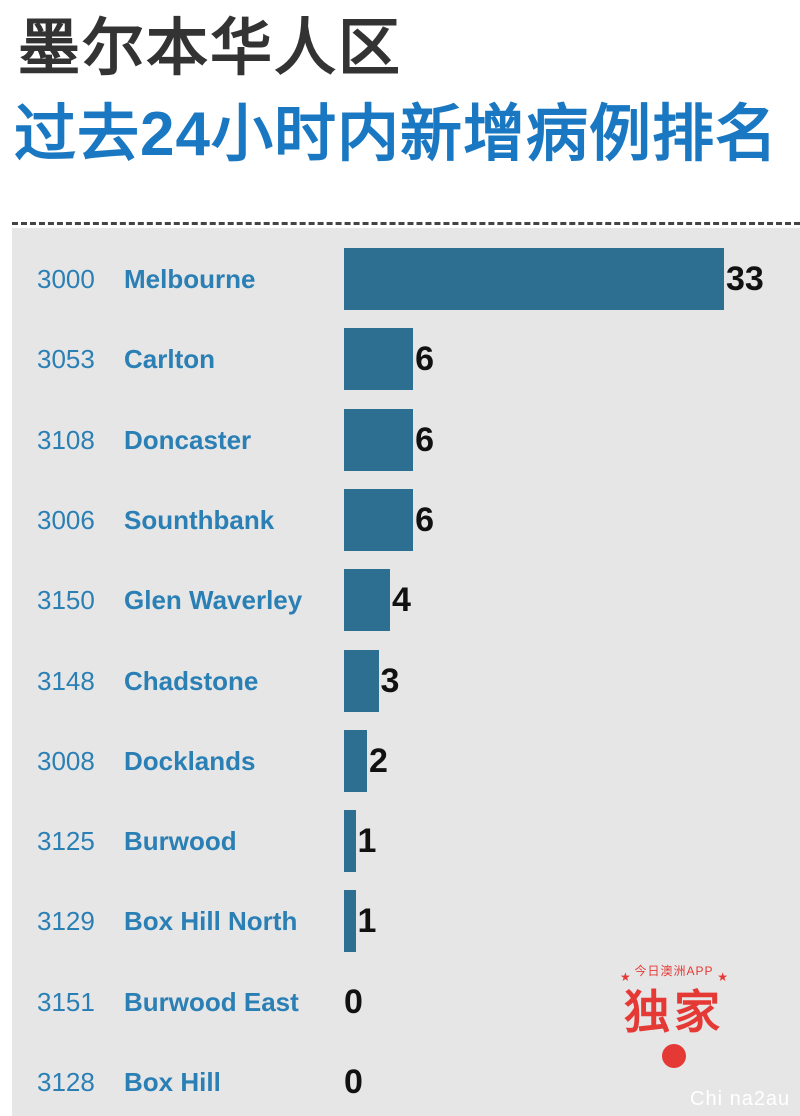 The image size is (800, 1116). I want to click on postcode-label: 3148, so click(66, 680).